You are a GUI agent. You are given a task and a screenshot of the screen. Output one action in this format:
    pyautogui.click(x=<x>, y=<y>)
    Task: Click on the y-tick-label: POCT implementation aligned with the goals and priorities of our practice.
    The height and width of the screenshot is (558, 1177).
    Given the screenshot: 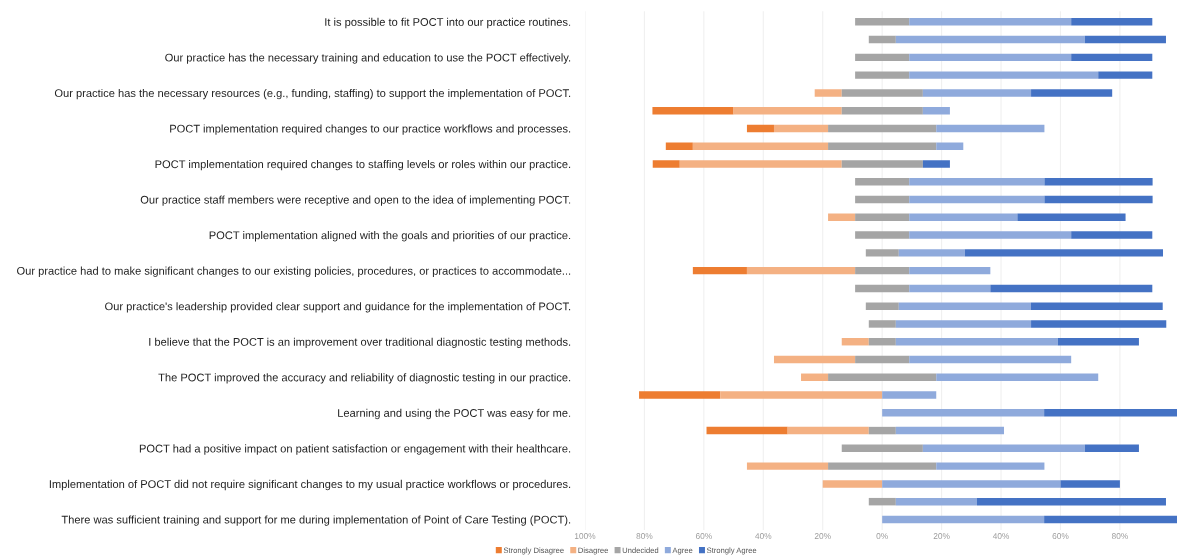 What is the action you would take?
    pyautogui.click(x=390, y=236)
    